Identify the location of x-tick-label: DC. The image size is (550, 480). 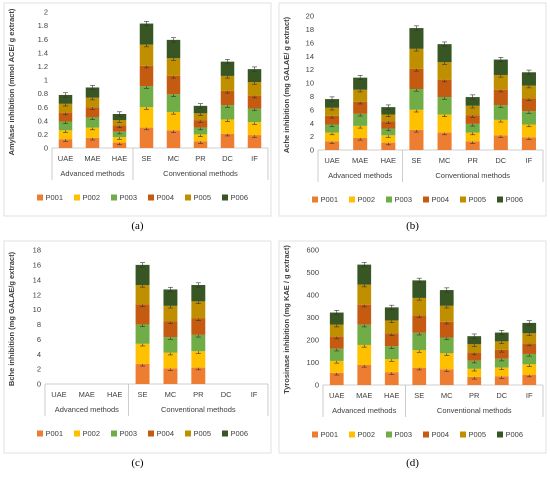
(226, 394).